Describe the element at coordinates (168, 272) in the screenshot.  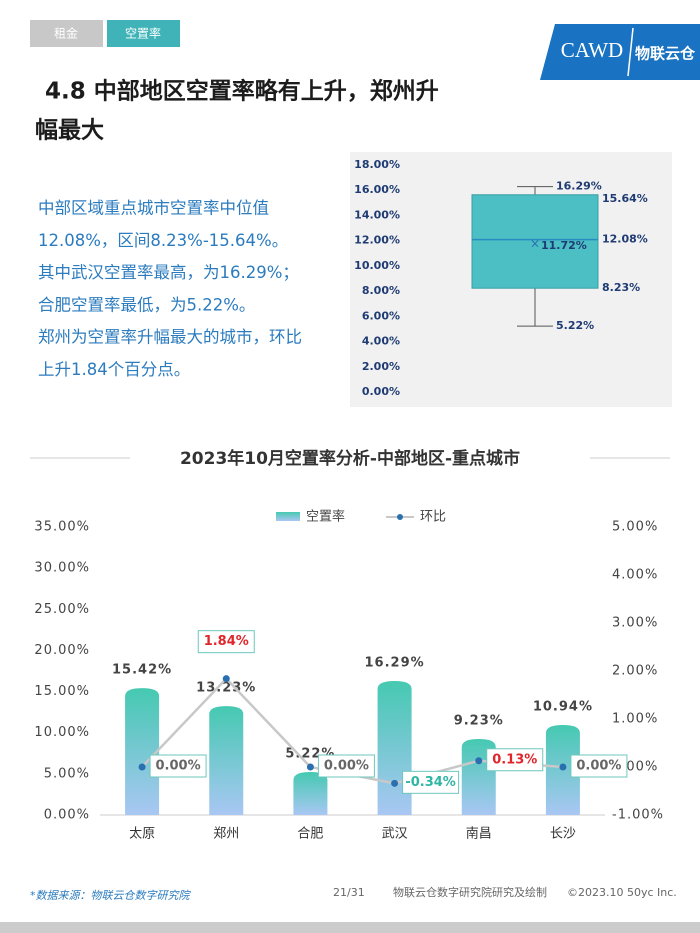
I see `body-text: 其中武汉空置率最高，为16.29%；` at that location.